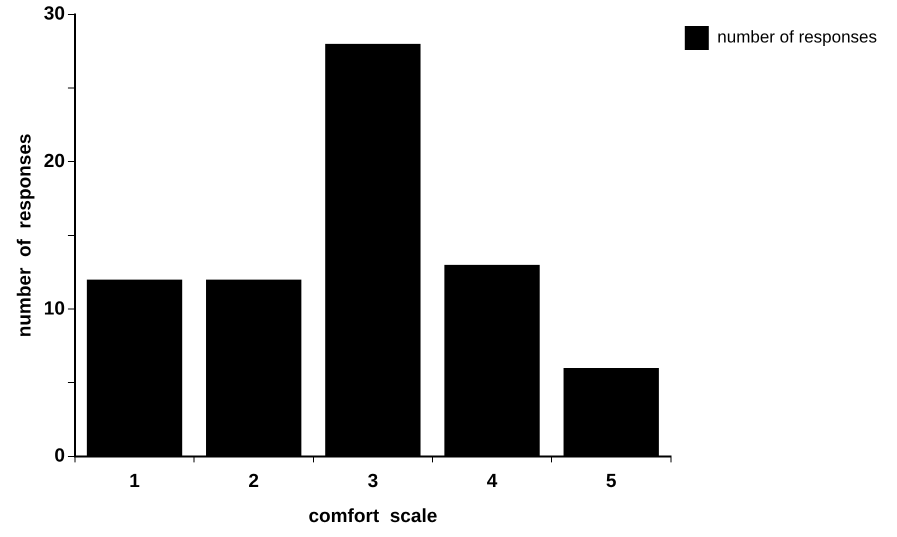 The width and height of the screenshot is (897, 537). Describe the element at coordinates (373, 516) in the screenshot. I see `x-axis-title: comfort scale` at that location.